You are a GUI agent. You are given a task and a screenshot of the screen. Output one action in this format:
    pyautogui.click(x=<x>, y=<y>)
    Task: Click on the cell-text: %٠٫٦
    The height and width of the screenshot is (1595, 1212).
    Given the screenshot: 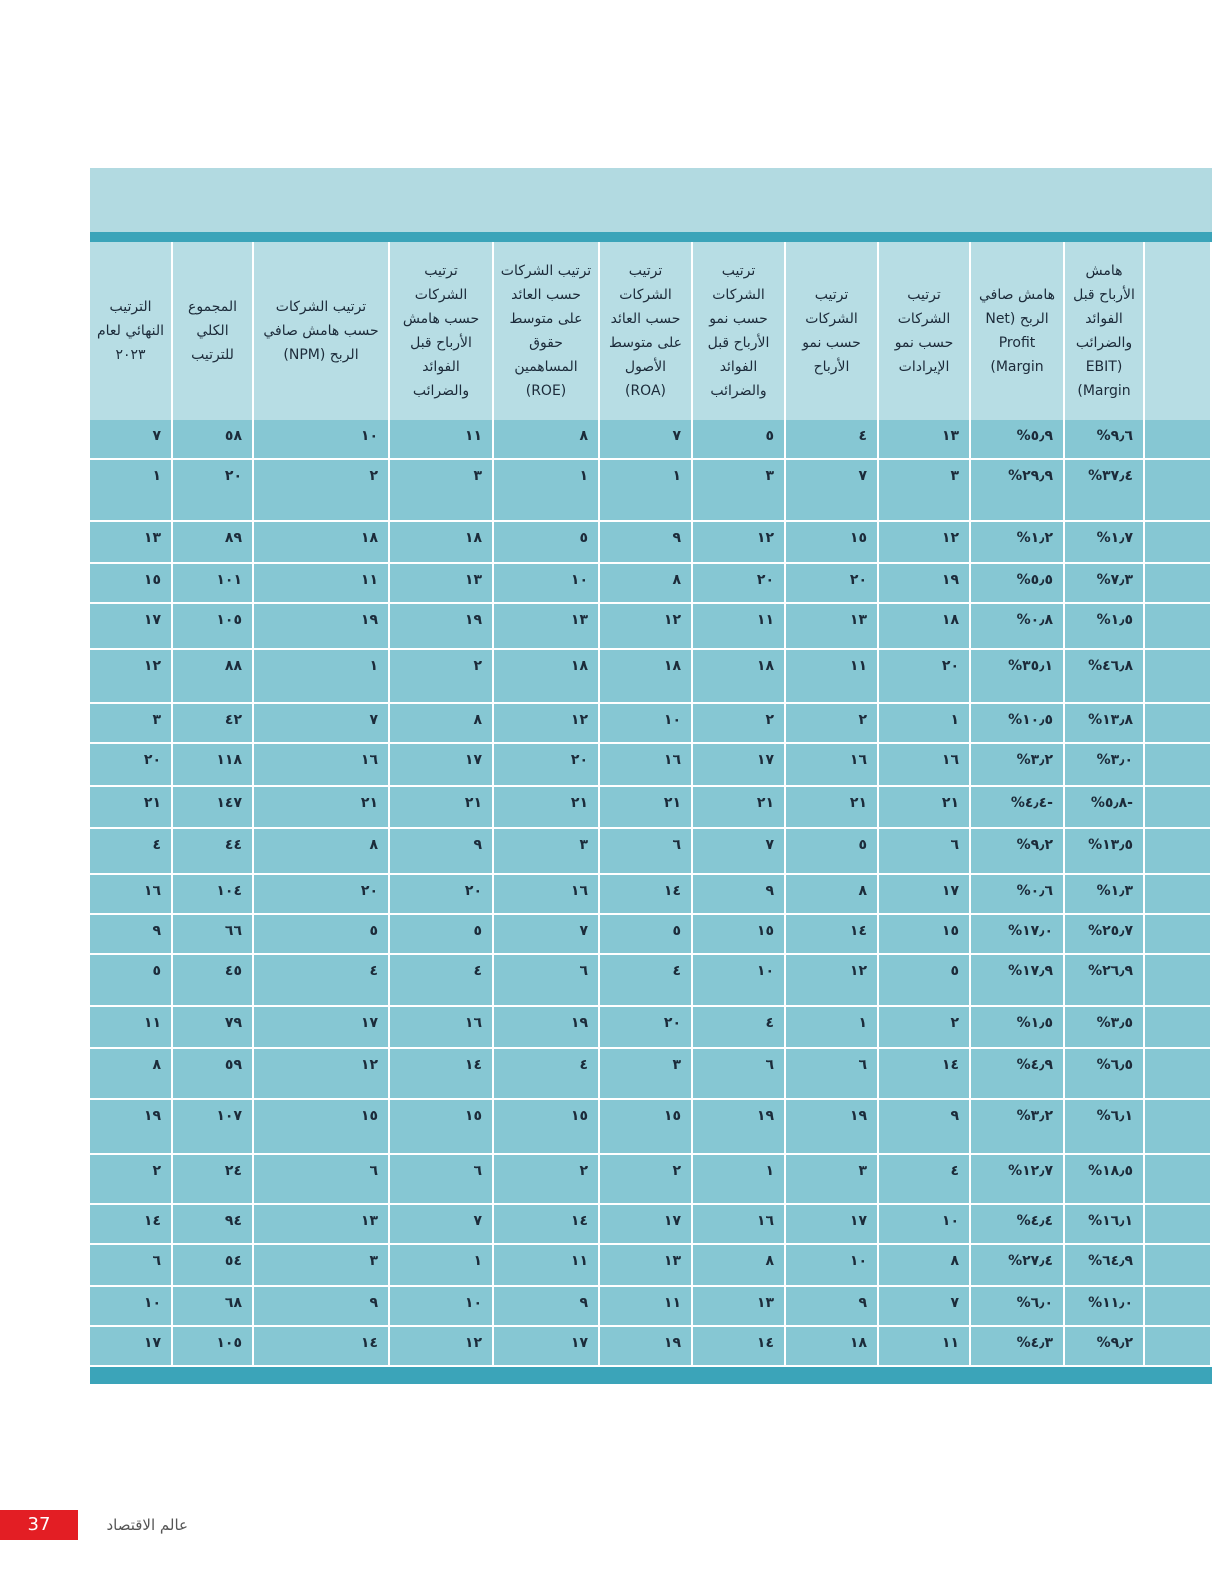 What is the action you would take?
    pyautogui.click(x=1034, y=891)
    